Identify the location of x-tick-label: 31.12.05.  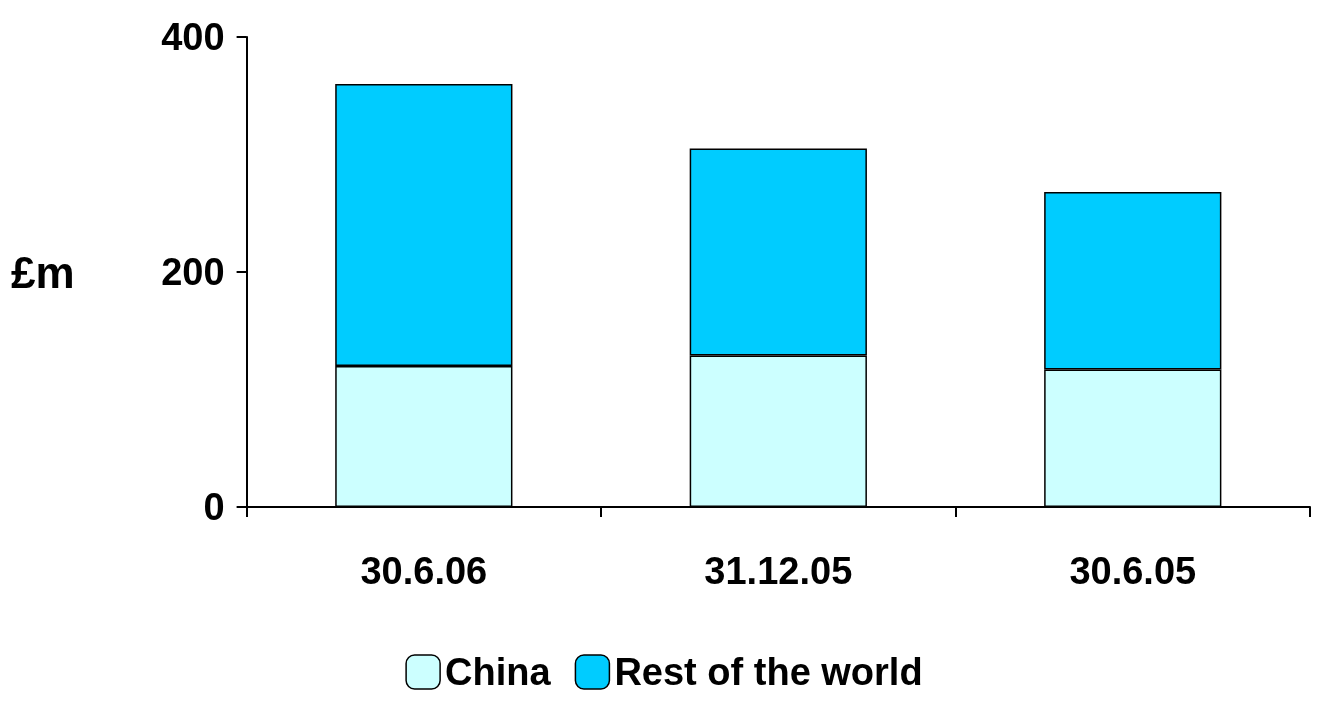
(778, 571).